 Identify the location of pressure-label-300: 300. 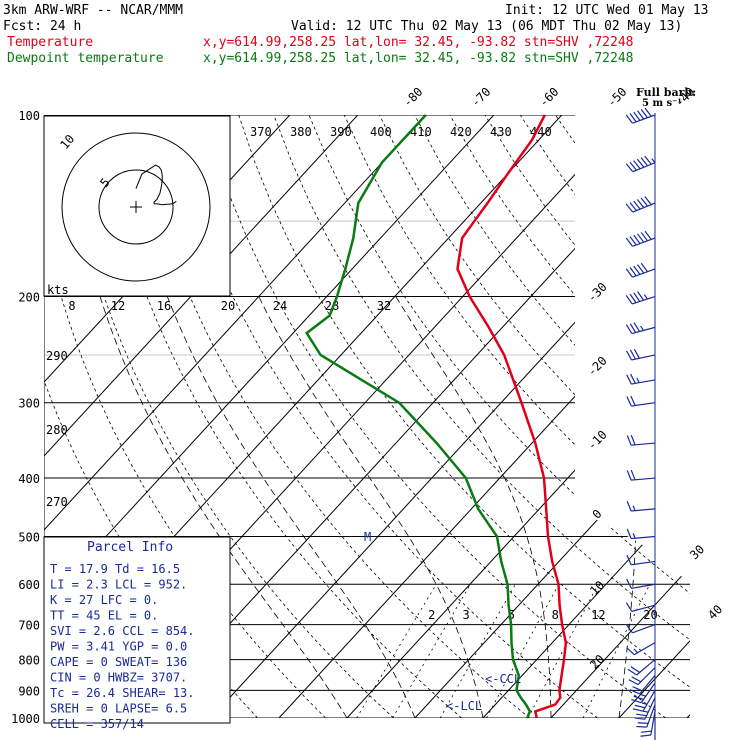
(29, 404).